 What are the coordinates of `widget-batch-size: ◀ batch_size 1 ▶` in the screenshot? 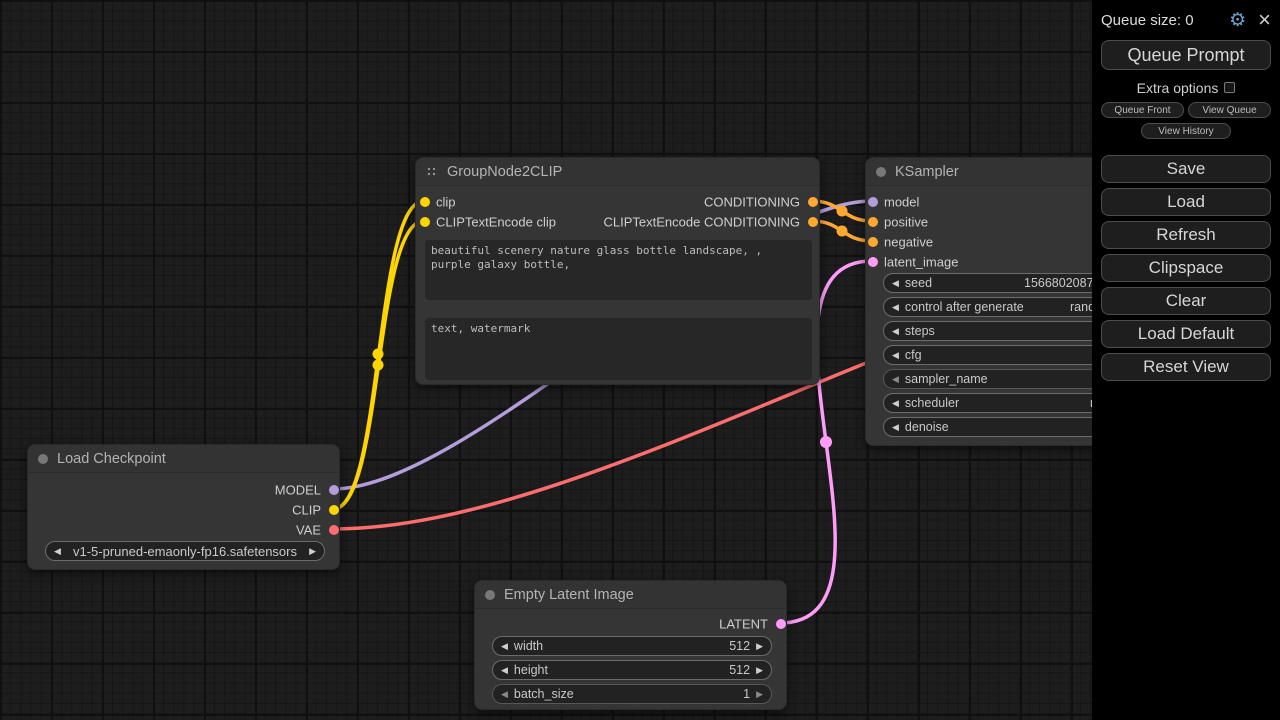 It's located at (632, 694).